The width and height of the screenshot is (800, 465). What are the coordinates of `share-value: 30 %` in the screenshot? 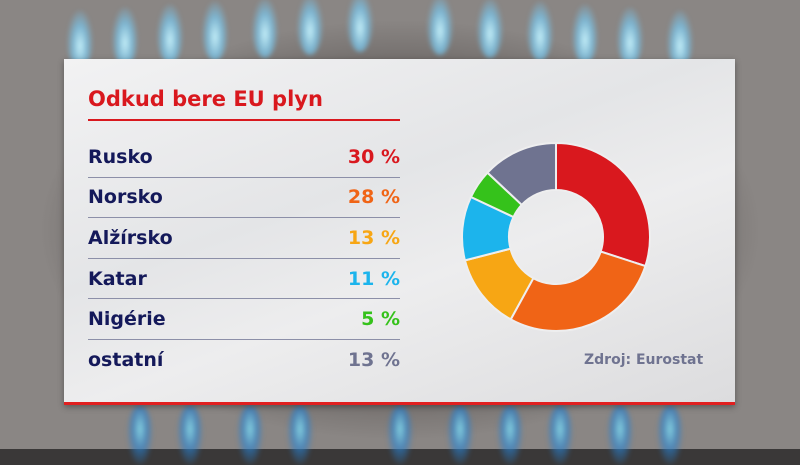 It's located at (373, 156).